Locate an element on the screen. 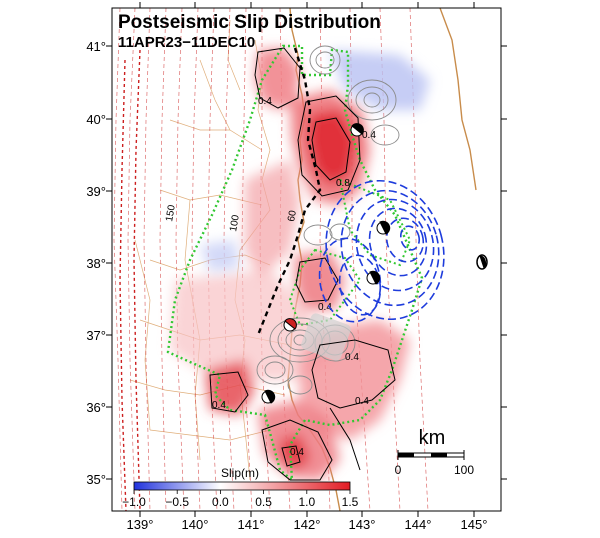 The image size is (600, 538). lon-tick-label: 143° is located at coordinates (362, 524).